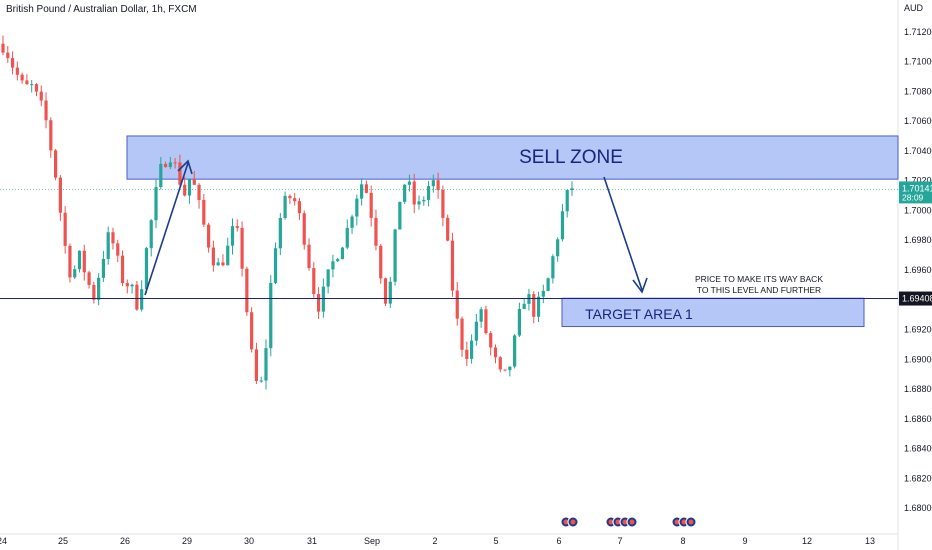 This screenshot has width=932, height=550. What do you see at coordinates (512, 157) in the screenshot?
I see `sell-zone-box` at bounding box center [512, 157].